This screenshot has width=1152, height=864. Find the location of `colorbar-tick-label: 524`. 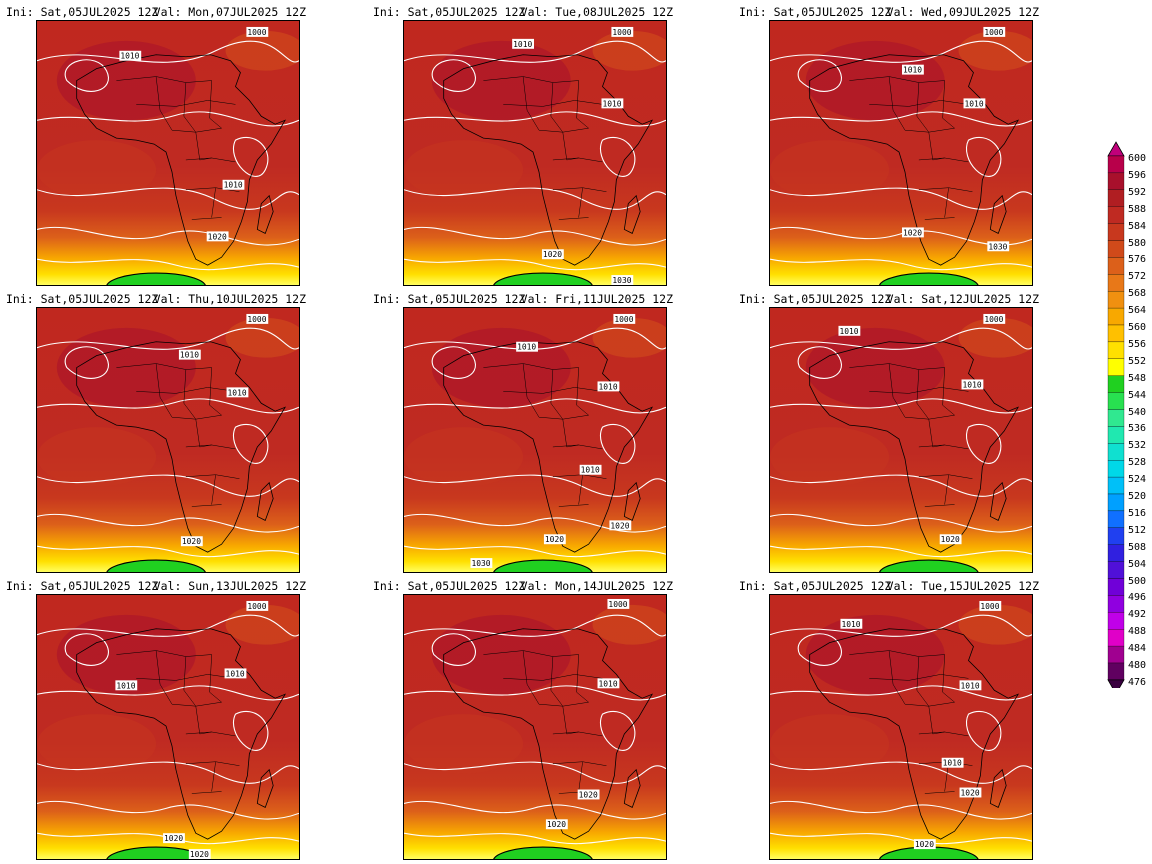

colorbar-tick-label: 524 is located at coordinates (1137, 480).